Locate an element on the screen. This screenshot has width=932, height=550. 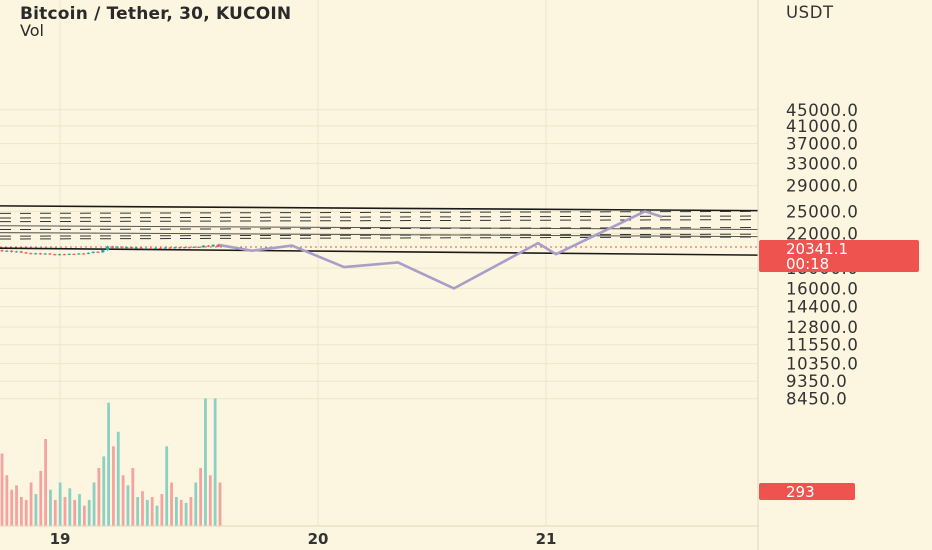
time-tick-label: 21 is located at coordinates (546, 539).